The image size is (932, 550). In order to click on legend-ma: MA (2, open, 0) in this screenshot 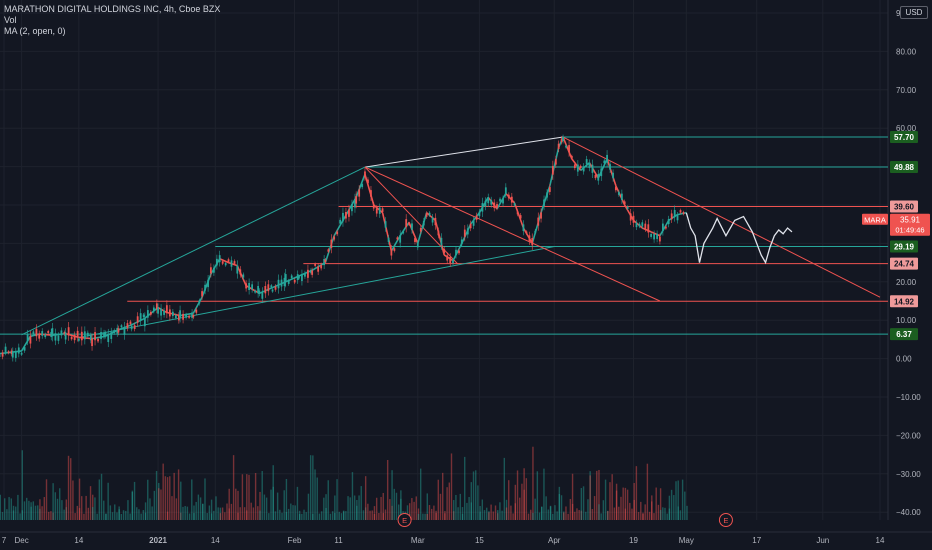, I will do `click(35, 31)`.